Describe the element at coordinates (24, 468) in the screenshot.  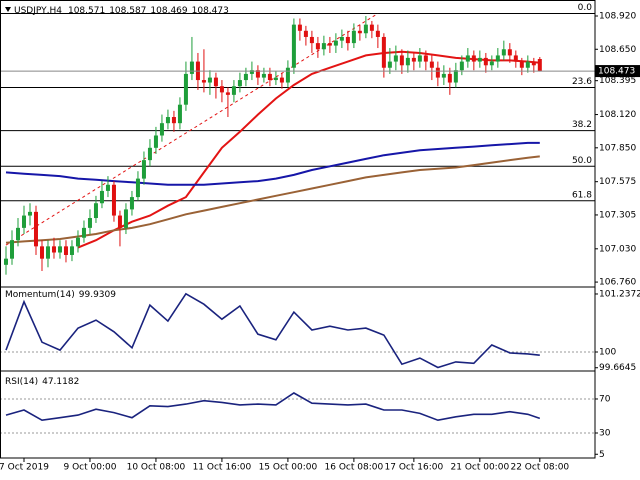
I see `x-tick-label: 7 Oct 2019` at that location.